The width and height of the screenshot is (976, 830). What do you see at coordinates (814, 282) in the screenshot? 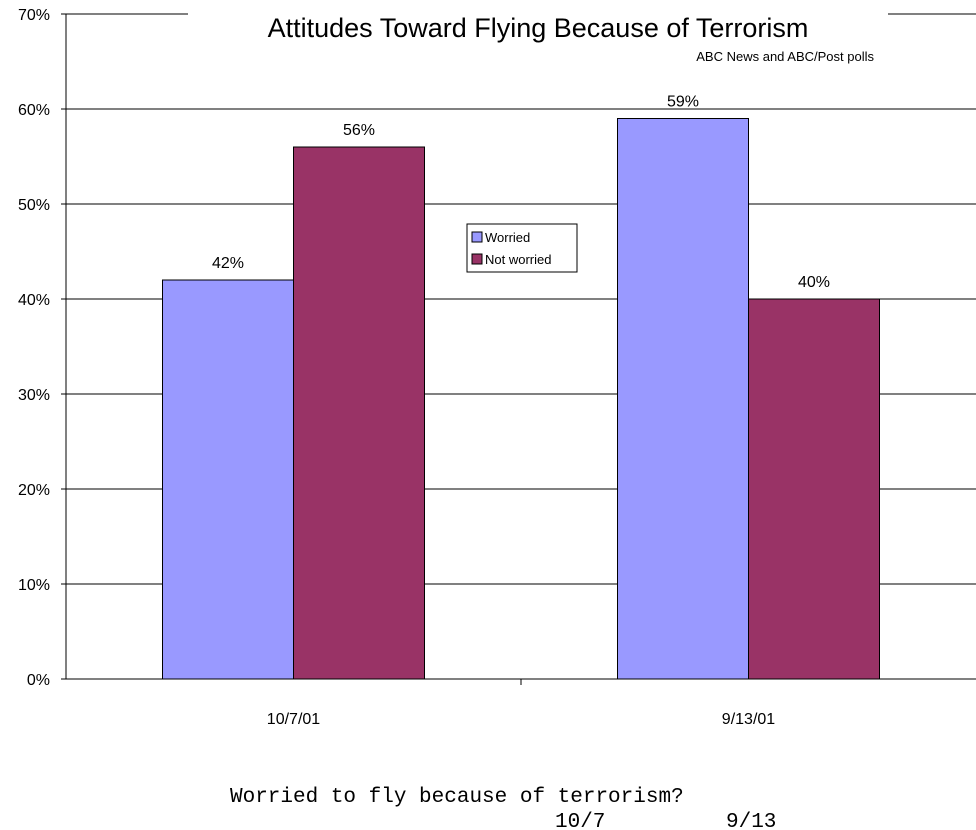
I see `data-label: 40%` at bounding box center [814, 282].